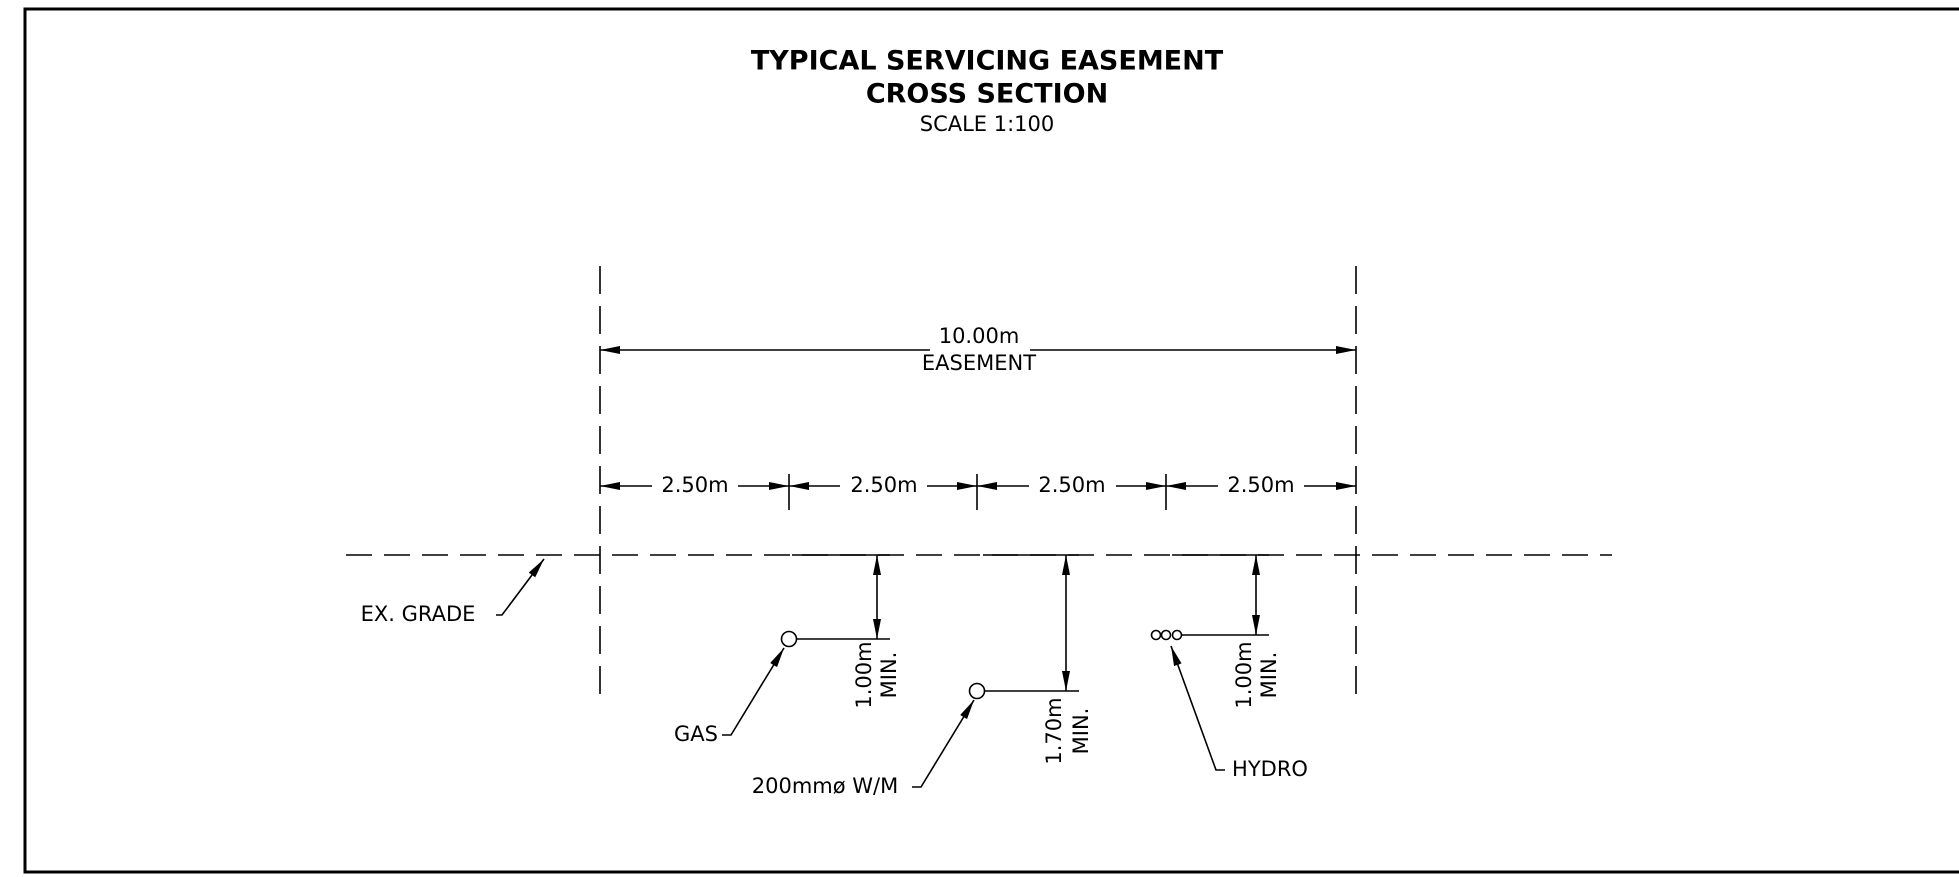  Describe the element at coordinates (978, 349) in the screenshot. I see `easement-dimension: 10.00m EASEMENT` at that location.